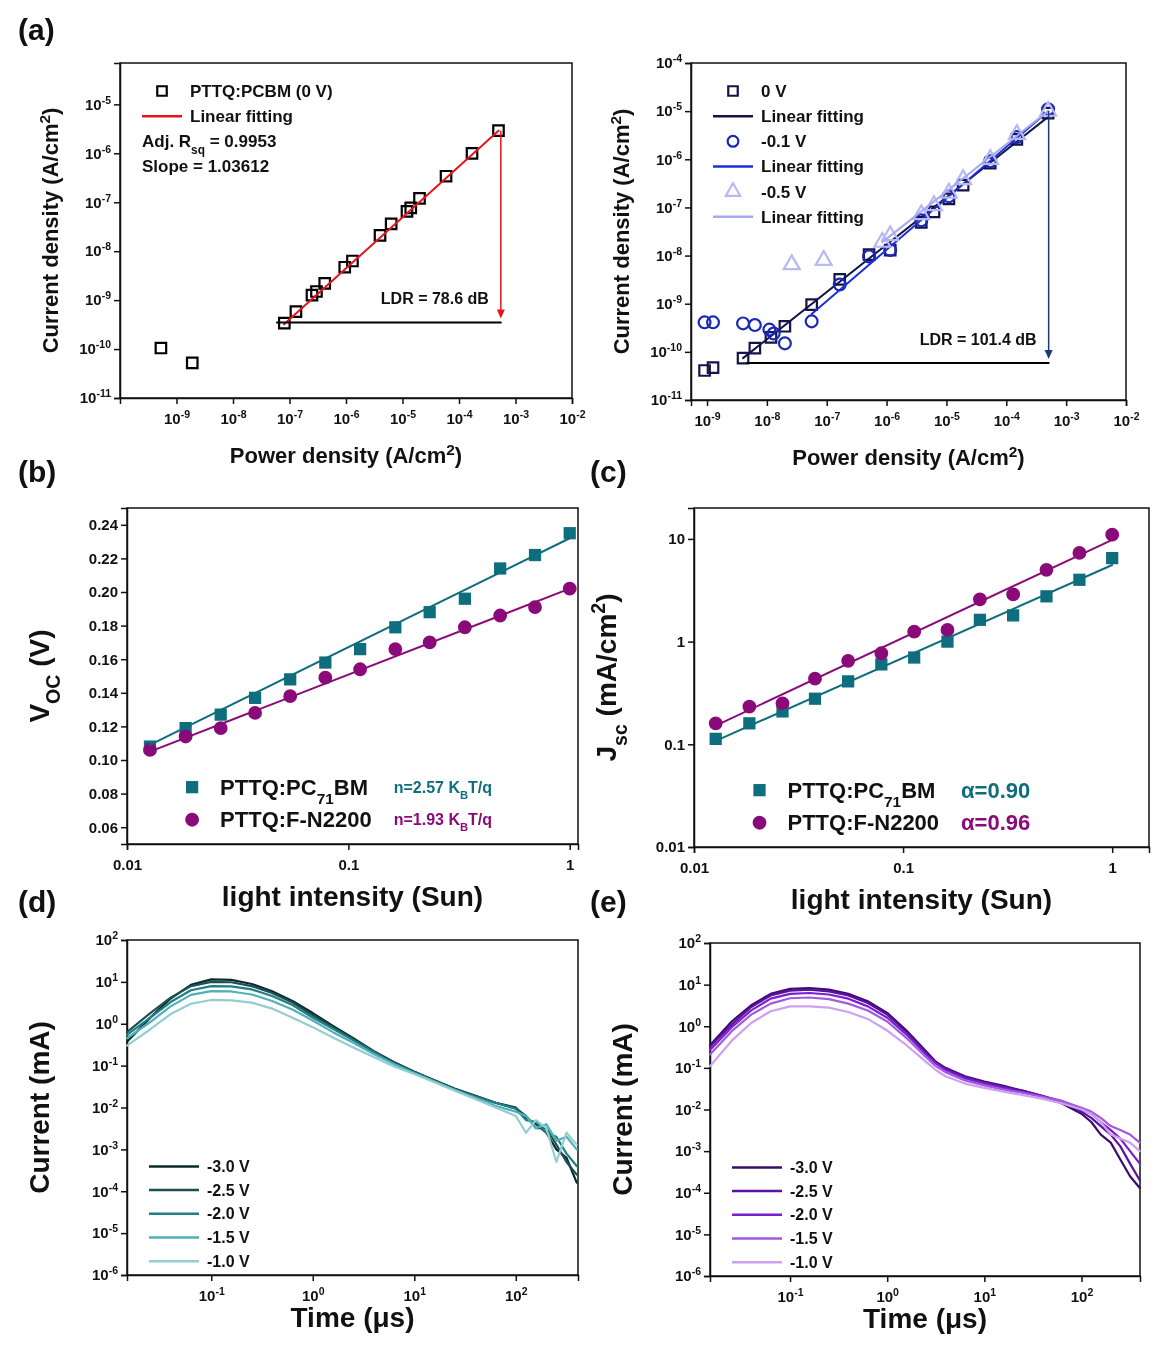  I want to click on y-tick-label: 0.14, so click(103, 693).